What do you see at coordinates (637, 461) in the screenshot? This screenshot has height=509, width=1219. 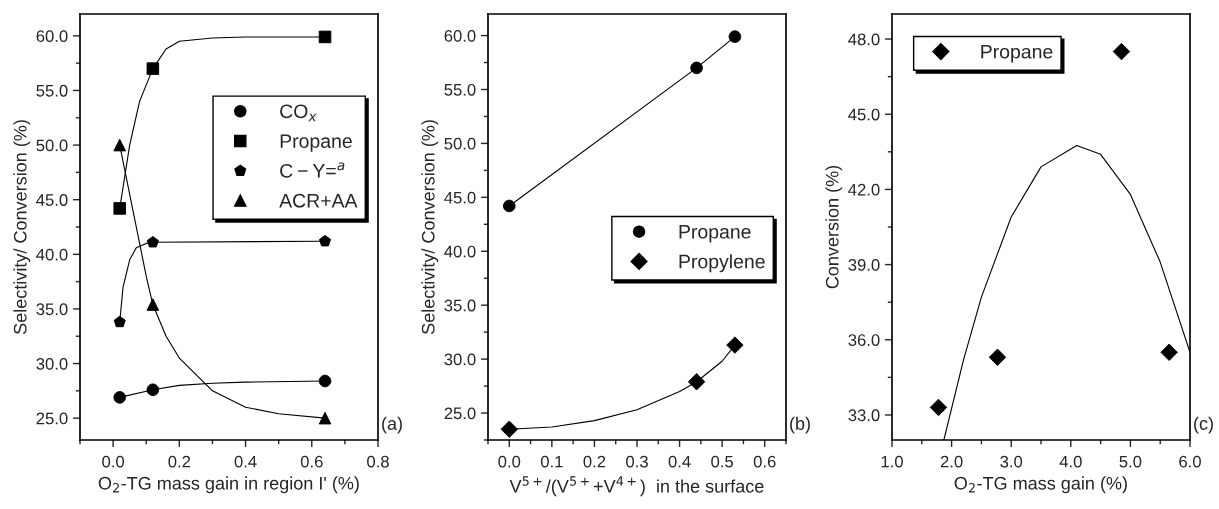 I see `x-tick-label: 0.3` at bounding box center [637, 461].